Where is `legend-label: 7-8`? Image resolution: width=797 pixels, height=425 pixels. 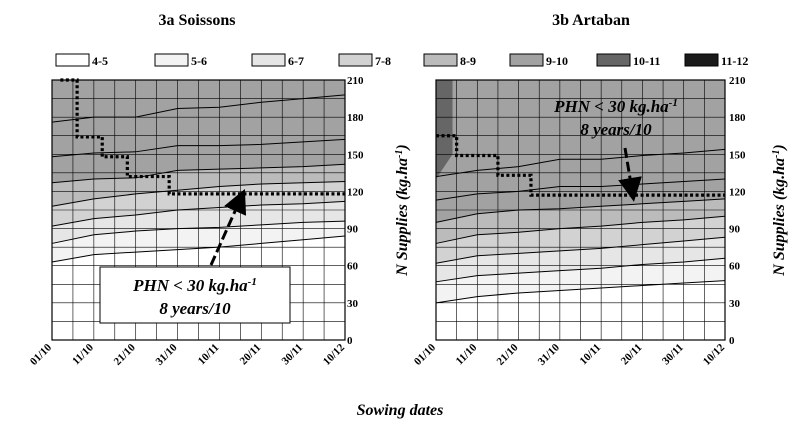
legend-label: 7-8 is located at coordinates (383, 61).